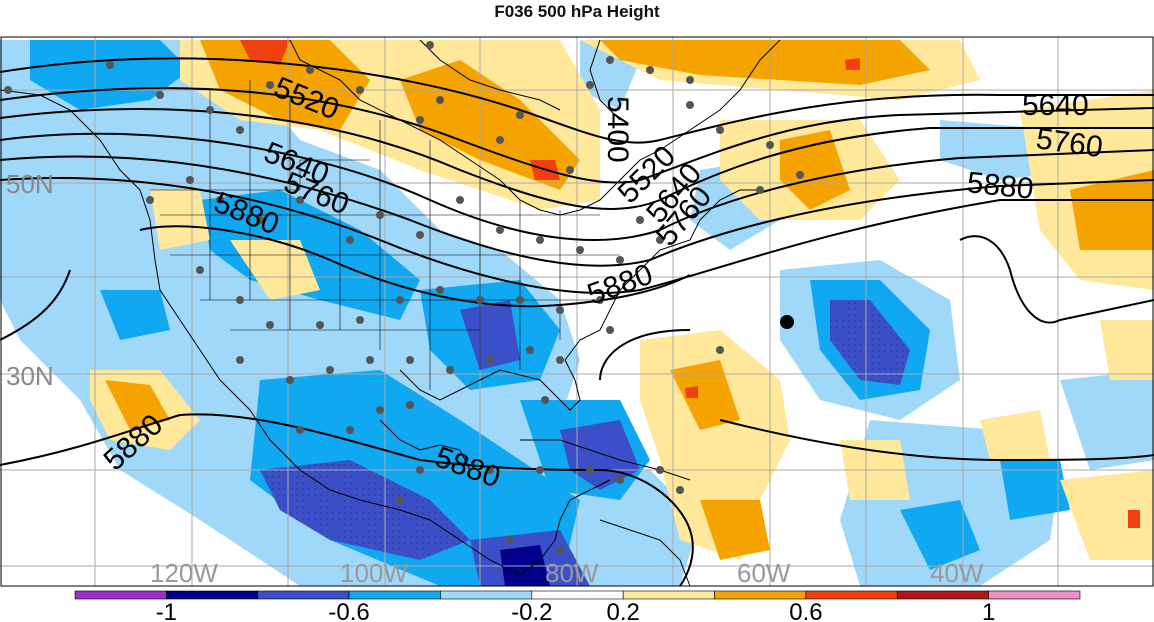 Image resolution: width=1154 pixels, height=622 pixels. I want to click on lon-label-80w: 80W, so click(572, 573).